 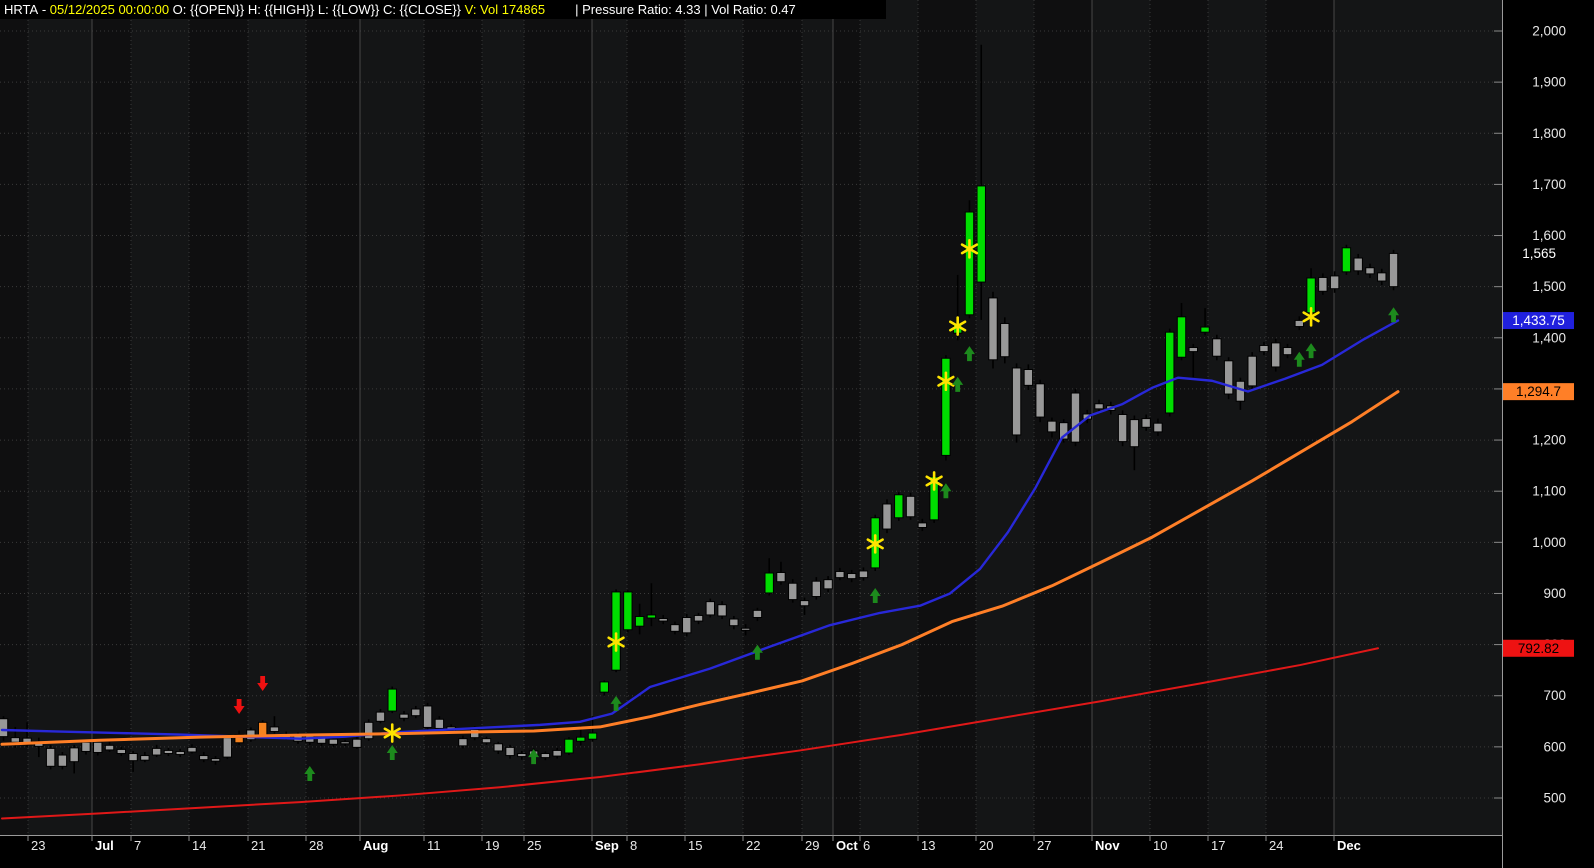 What do you see at coordinates (797, 851) in the screenshot?
I see `time-axis` at bounding box center [797, 851].